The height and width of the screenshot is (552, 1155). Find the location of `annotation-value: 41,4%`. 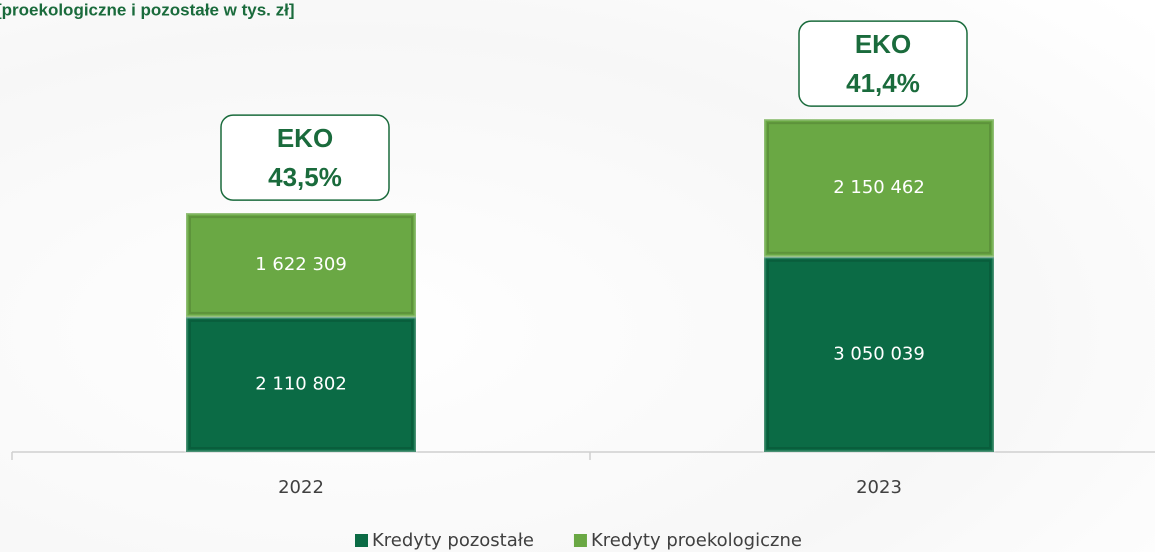

annotation-value: 41,4% is located at coordinates (883, 83).